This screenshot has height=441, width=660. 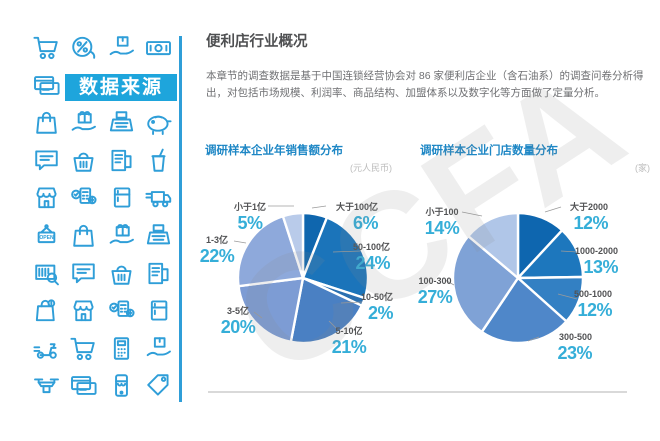 I want to click on slice-label: 小于1亿 5%, so click(x=250, y=217).